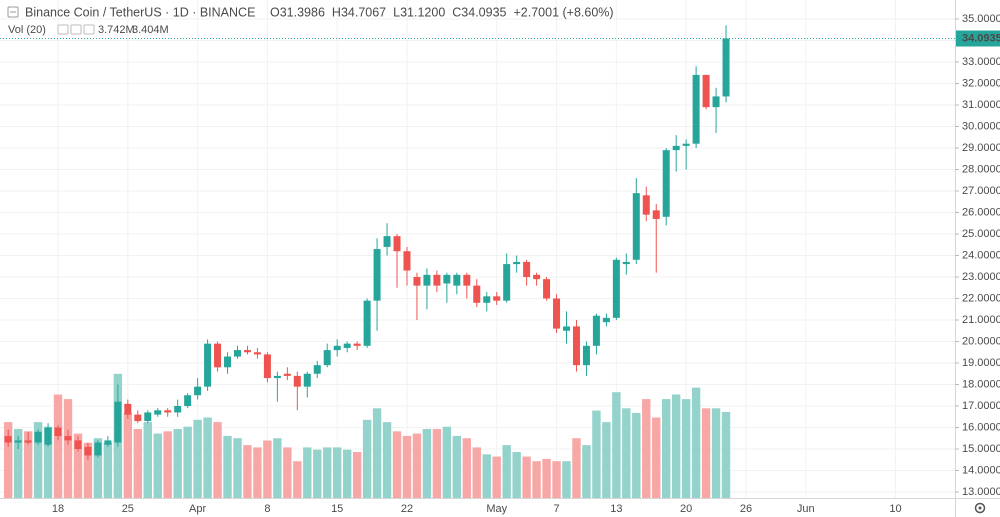  Describe the element at coordinates (981, 277) in the screenshot. I see `y-tick-label: 23.0000` at that location.